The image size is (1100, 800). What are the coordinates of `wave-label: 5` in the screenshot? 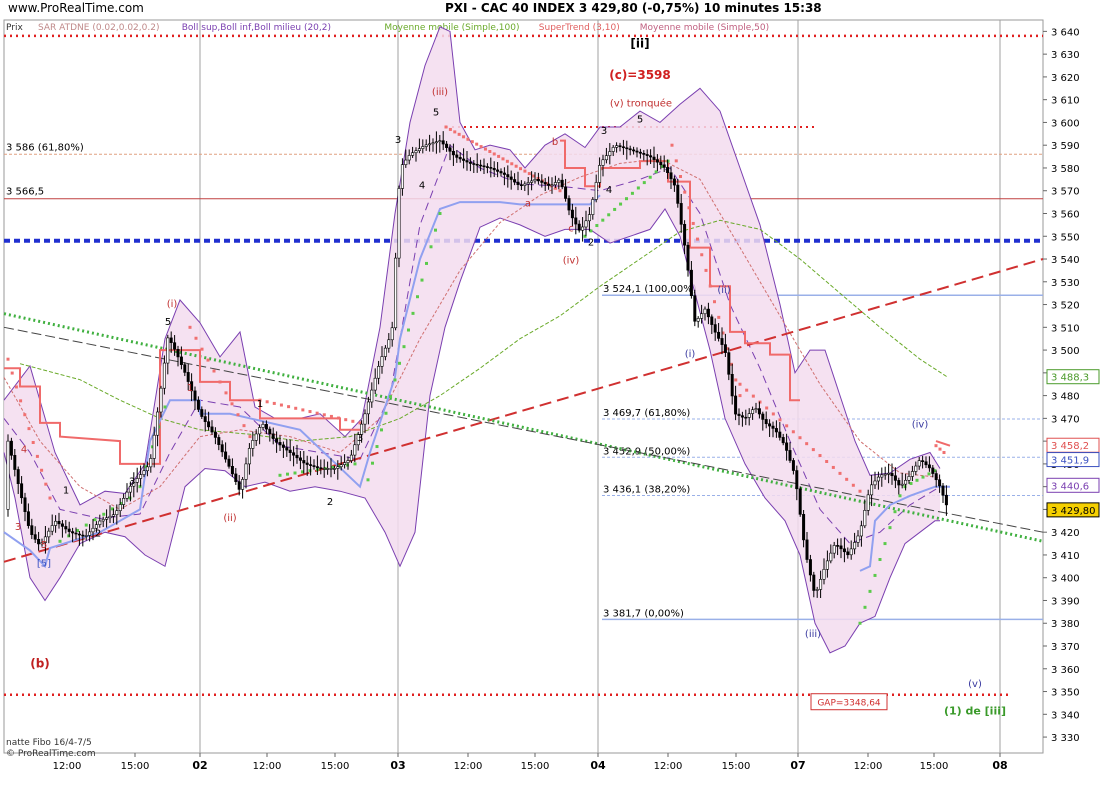 It's located at (168, 322).